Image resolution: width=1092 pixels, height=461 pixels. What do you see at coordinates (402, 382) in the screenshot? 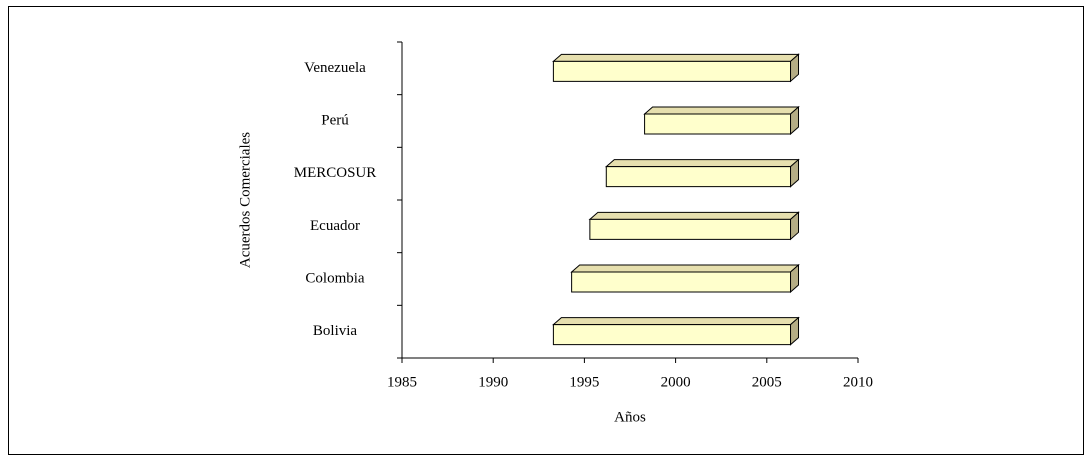
I see `x-tick-label: 1985` at bounding box center [402, 382].